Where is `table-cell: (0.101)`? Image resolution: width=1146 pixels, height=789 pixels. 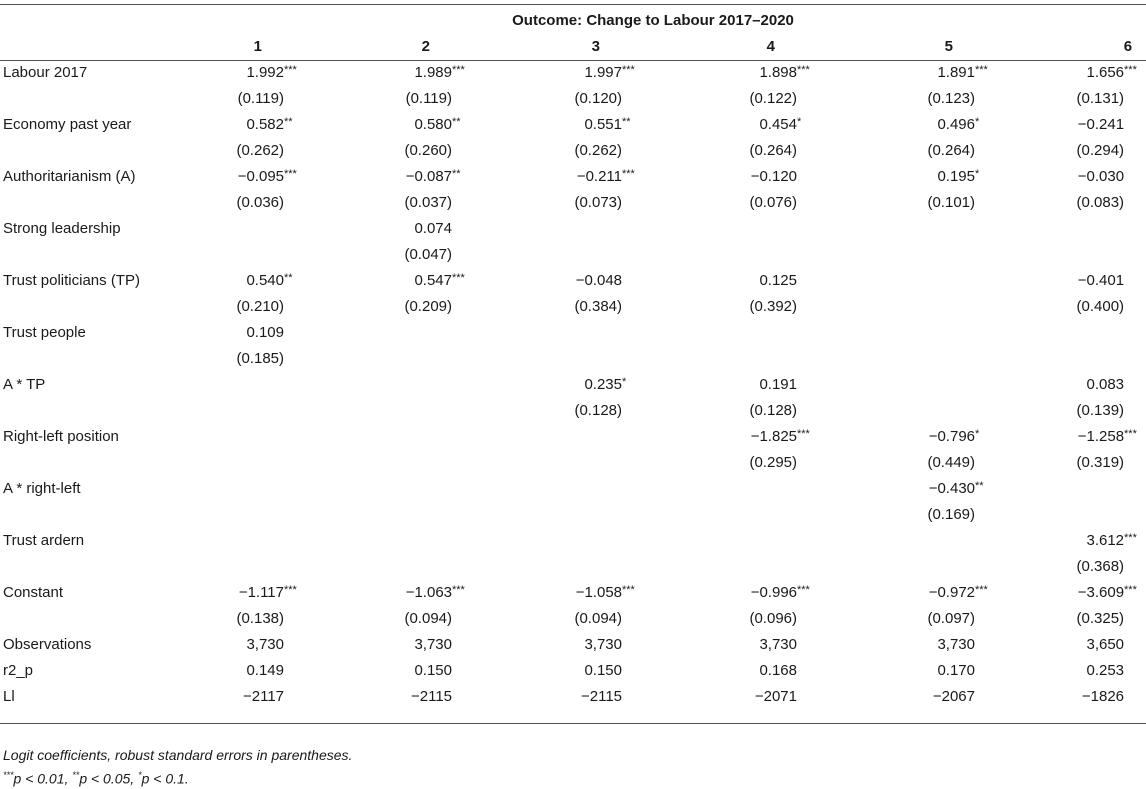
table-cell: (0.101) is located at coordinates (908, 203).